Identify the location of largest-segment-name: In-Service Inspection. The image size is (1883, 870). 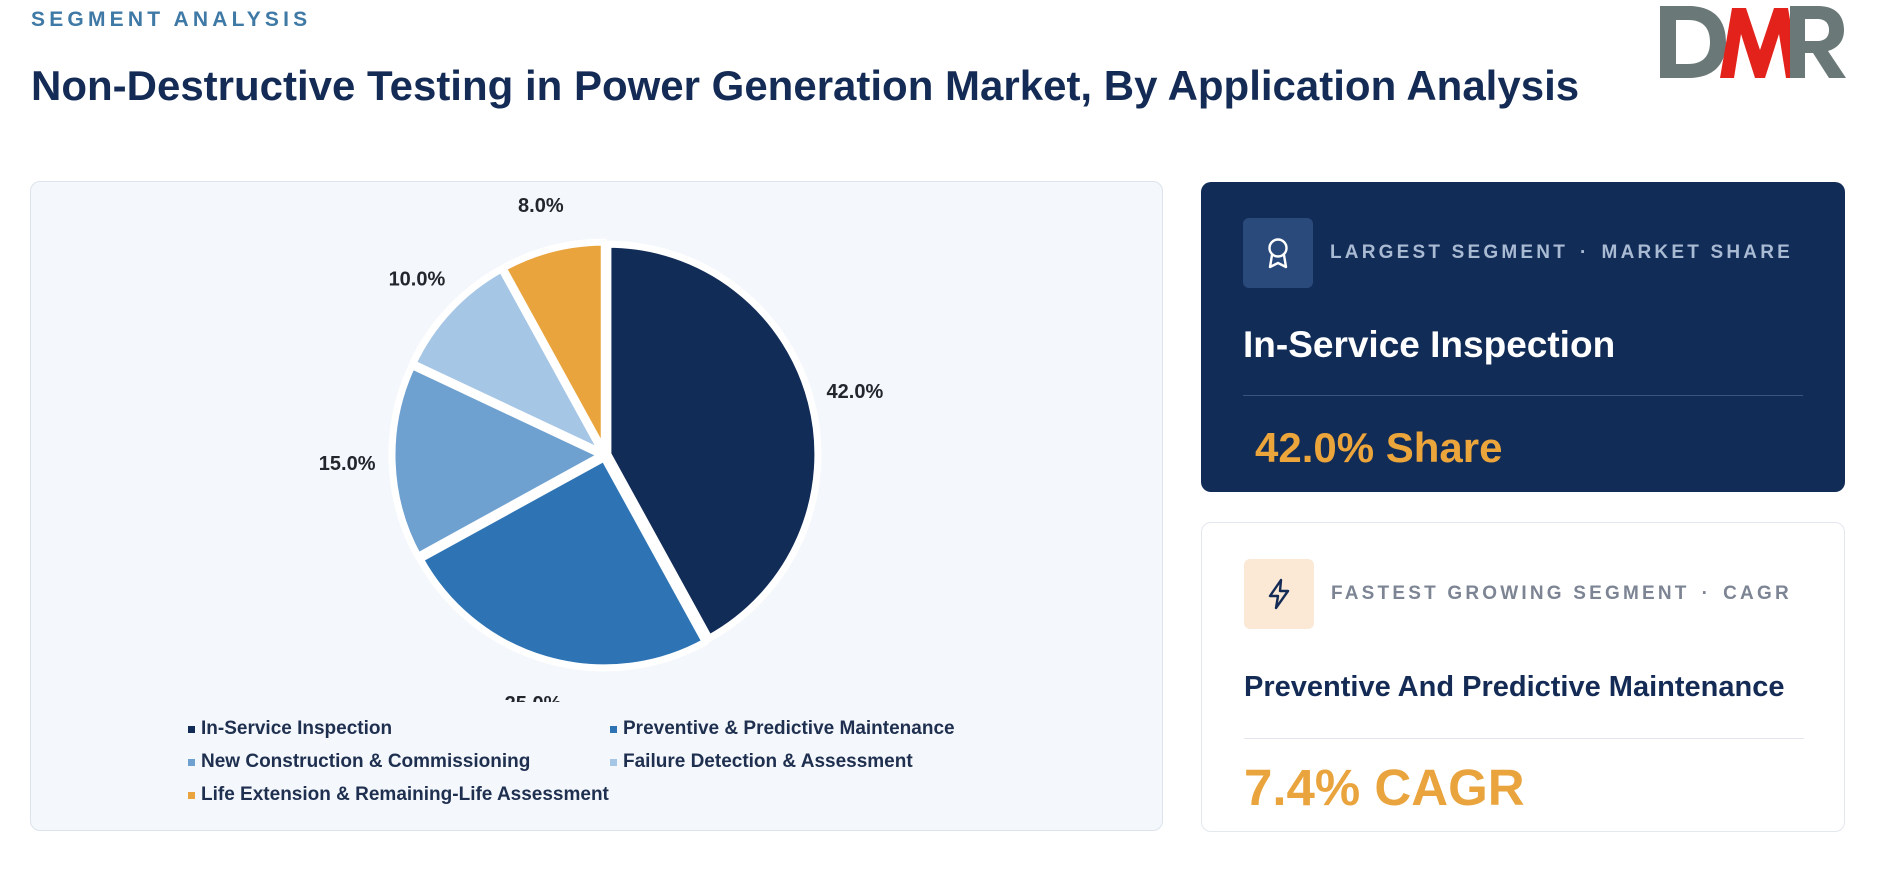
(1429, 344).